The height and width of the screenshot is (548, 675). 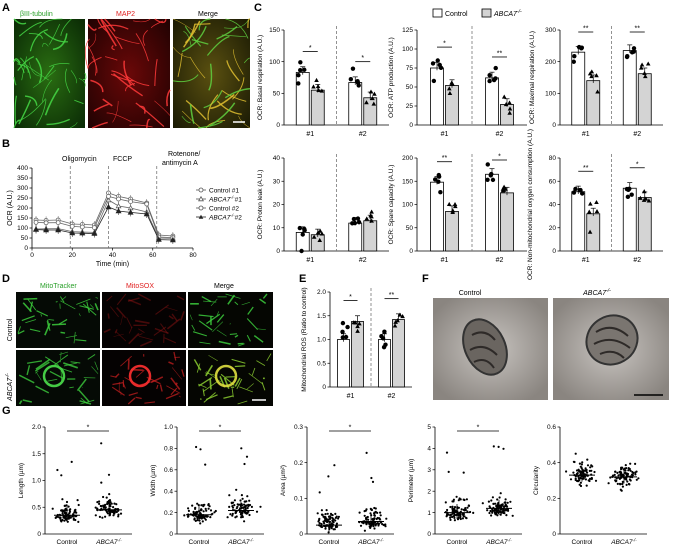 What do you see at coordinates (260, 205) in the screenshot?
I see `y-axis-label: OCR: Proton leak (A.U.)` at bounding box center [260, 205].